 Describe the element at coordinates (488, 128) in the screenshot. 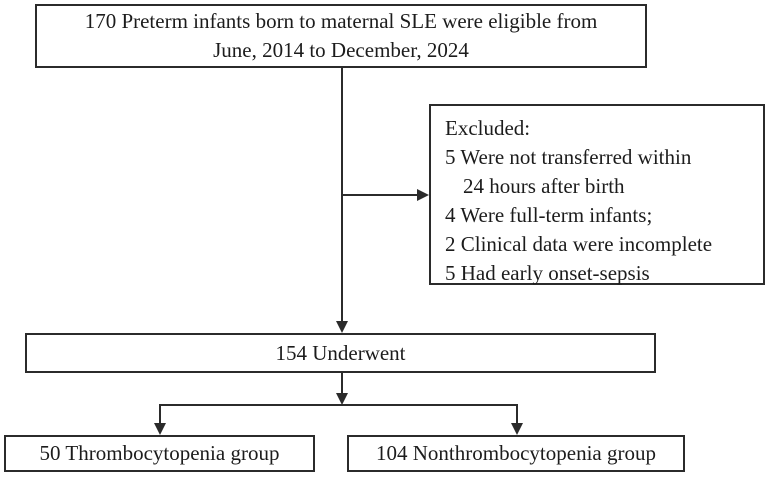

I see `excluded-heading: Excluded:` at that location.